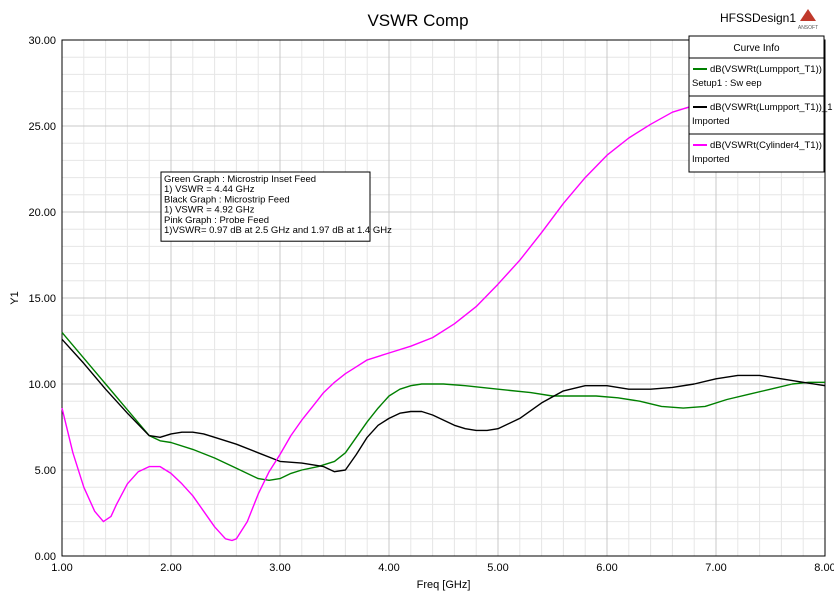 Image resolution: width=834 pixels, height=597 pixels. I want to click on ansoft-logo-text: ANSOFT, so click(808, 28).